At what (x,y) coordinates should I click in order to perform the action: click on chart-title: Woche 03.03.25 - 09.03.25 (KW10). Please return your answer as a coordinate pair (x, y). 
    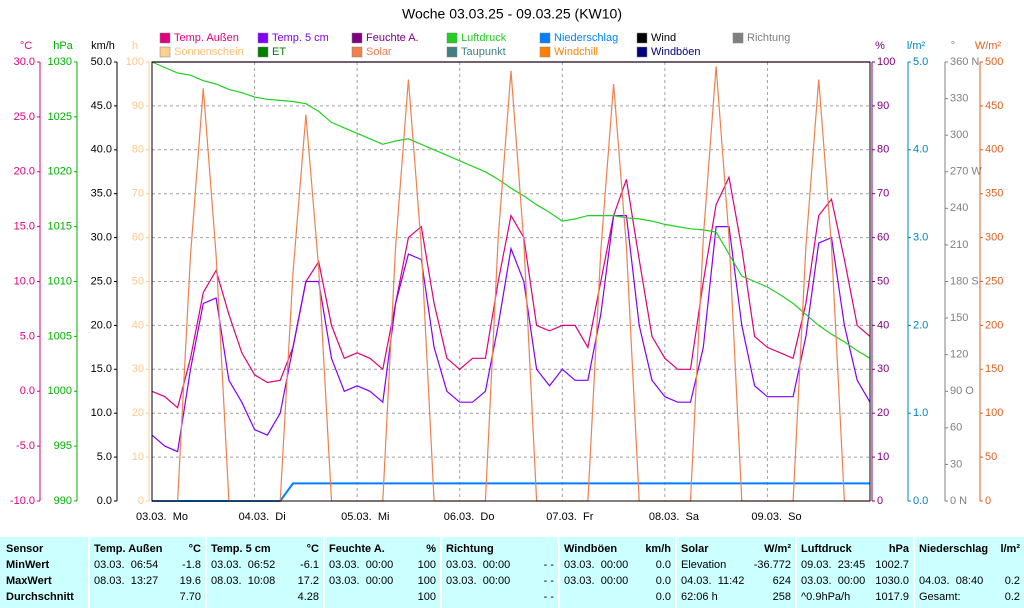
    Looking at the image, I should click on (512, 14).